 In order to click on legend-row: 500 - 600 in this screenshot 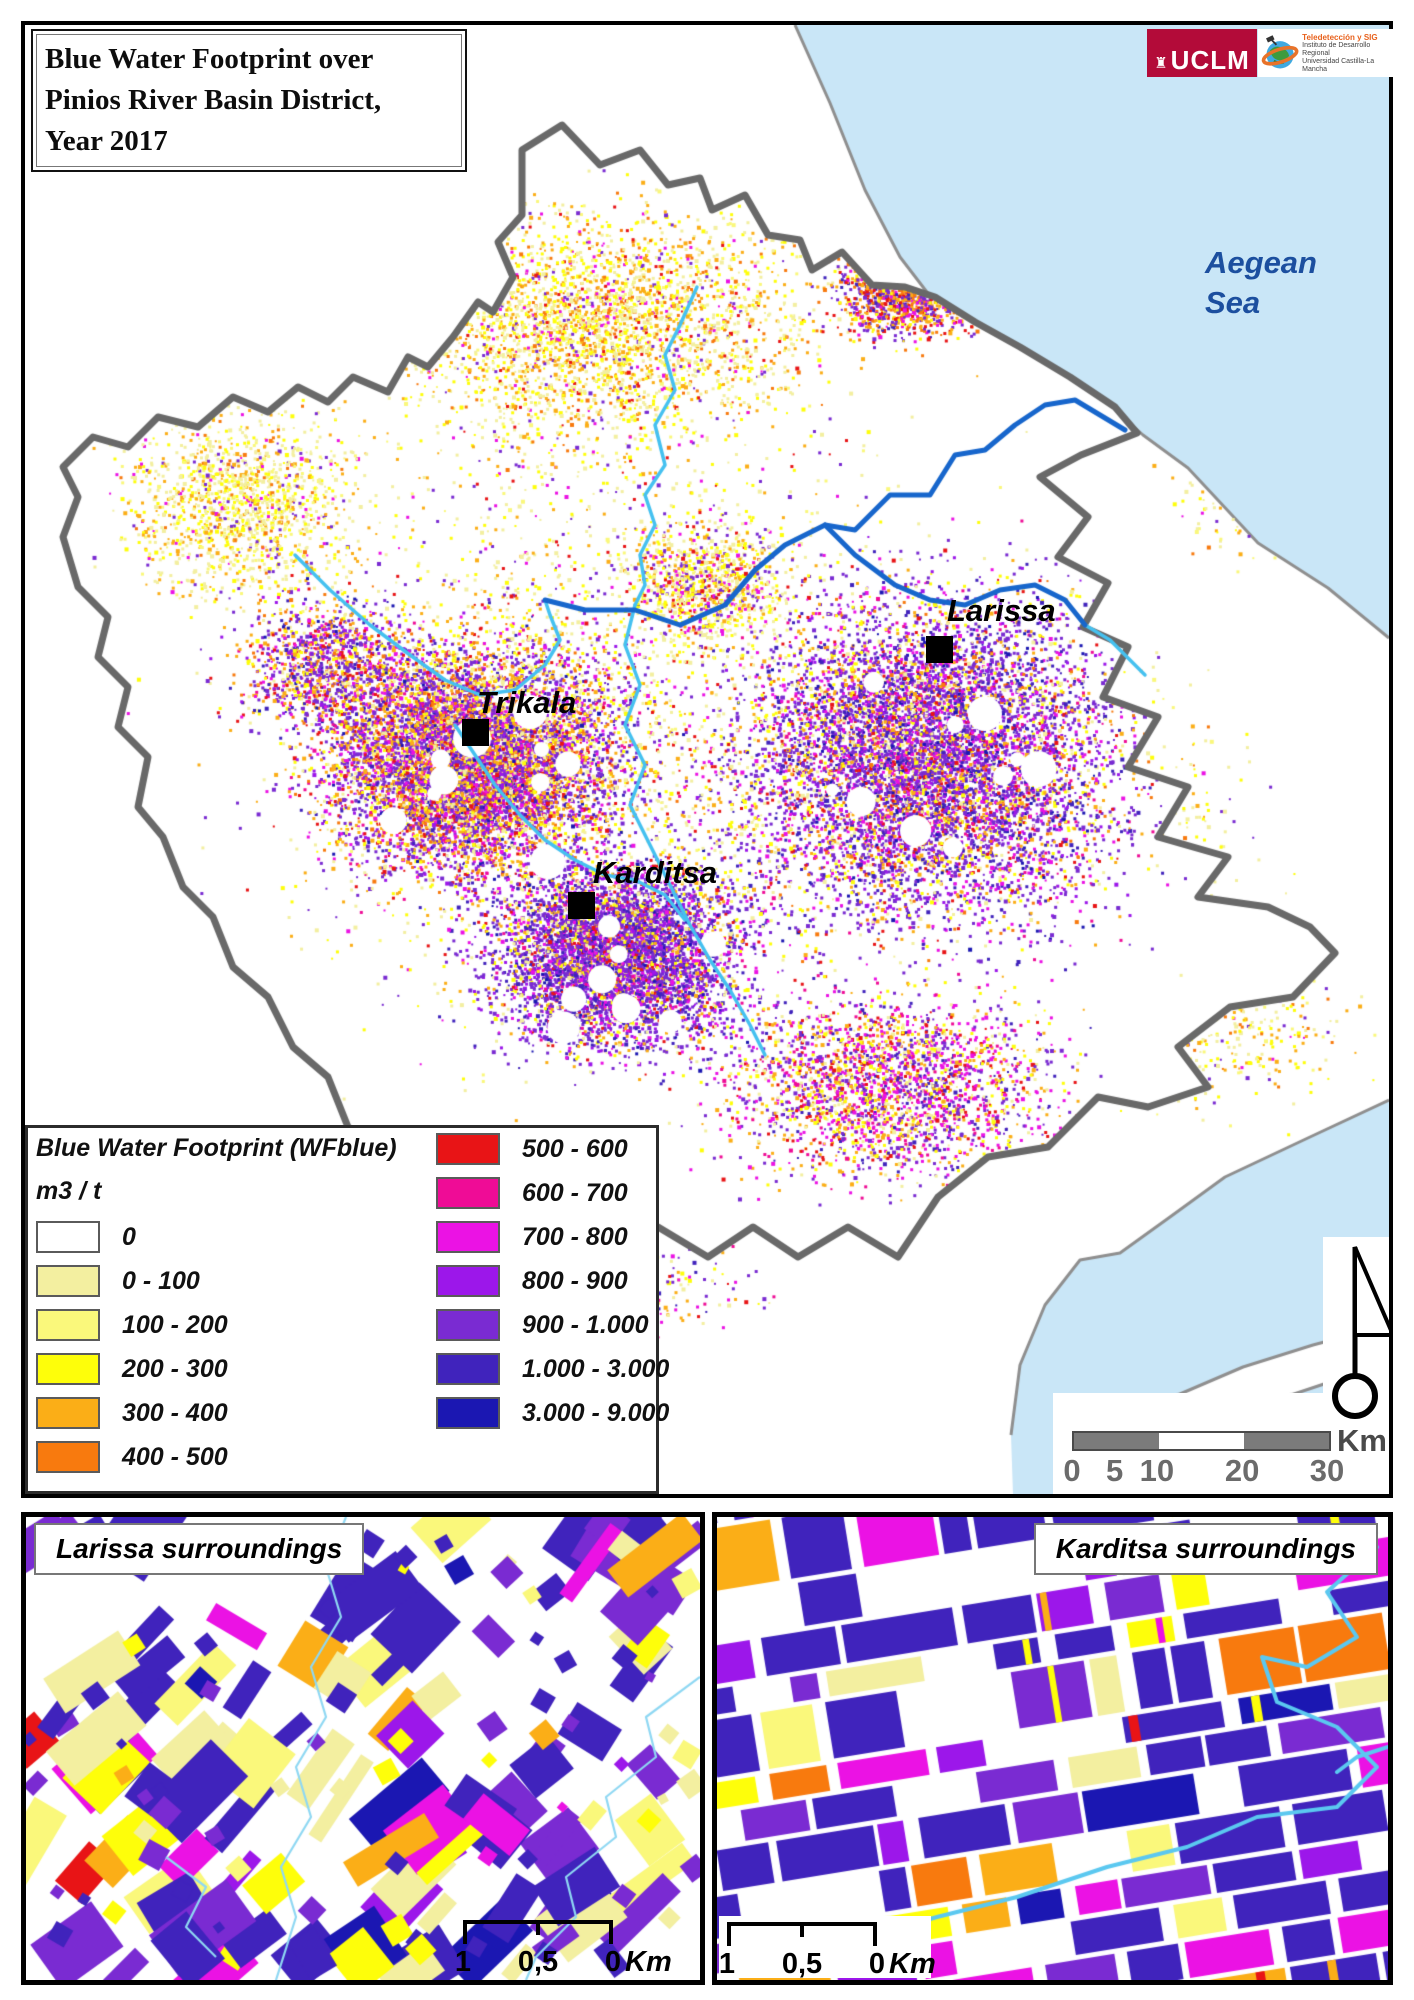, I will do `click(551, 1149)`.